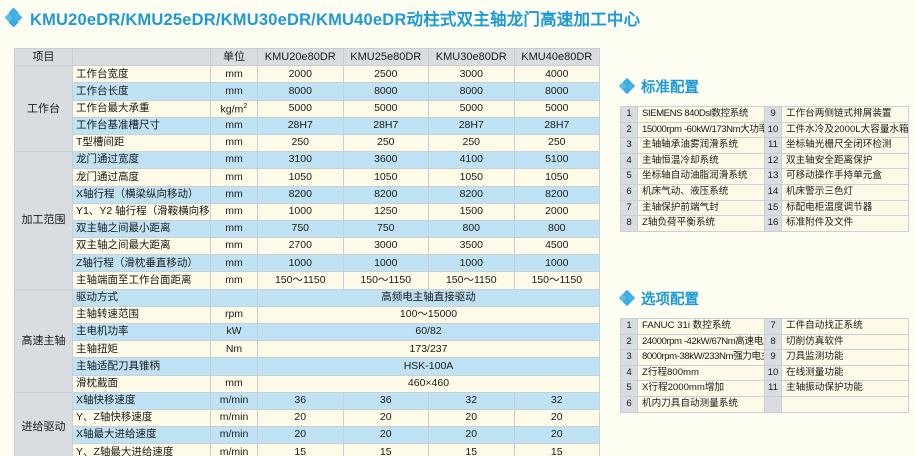 The width and height of the screenshot is (915, 456). What do you see at coordinates (670, 88) in the screenshot?
I see `standard-config-title: 标准配置` at bounding box center [670, 88].